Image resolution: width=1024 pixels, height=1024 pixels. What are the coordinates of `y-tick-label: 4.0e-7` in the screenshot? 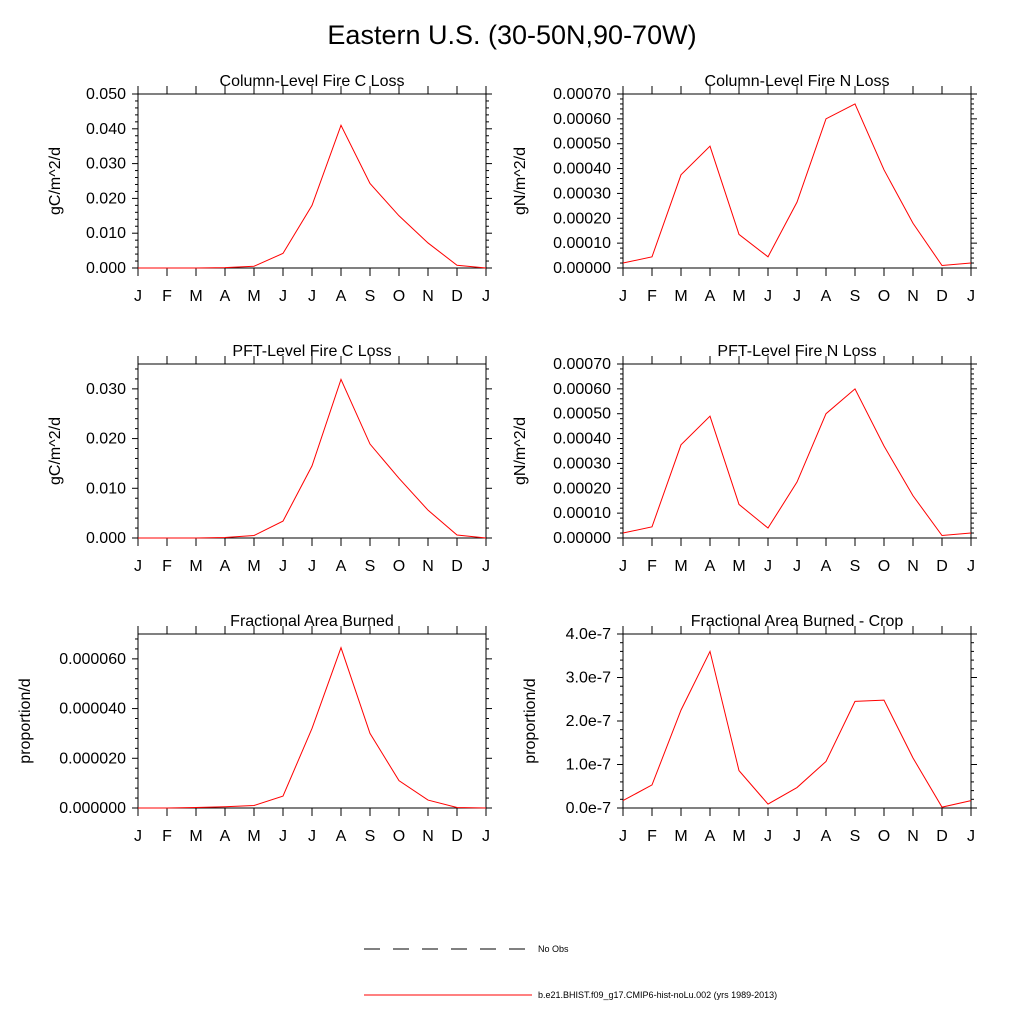 It's located at (588, 634).